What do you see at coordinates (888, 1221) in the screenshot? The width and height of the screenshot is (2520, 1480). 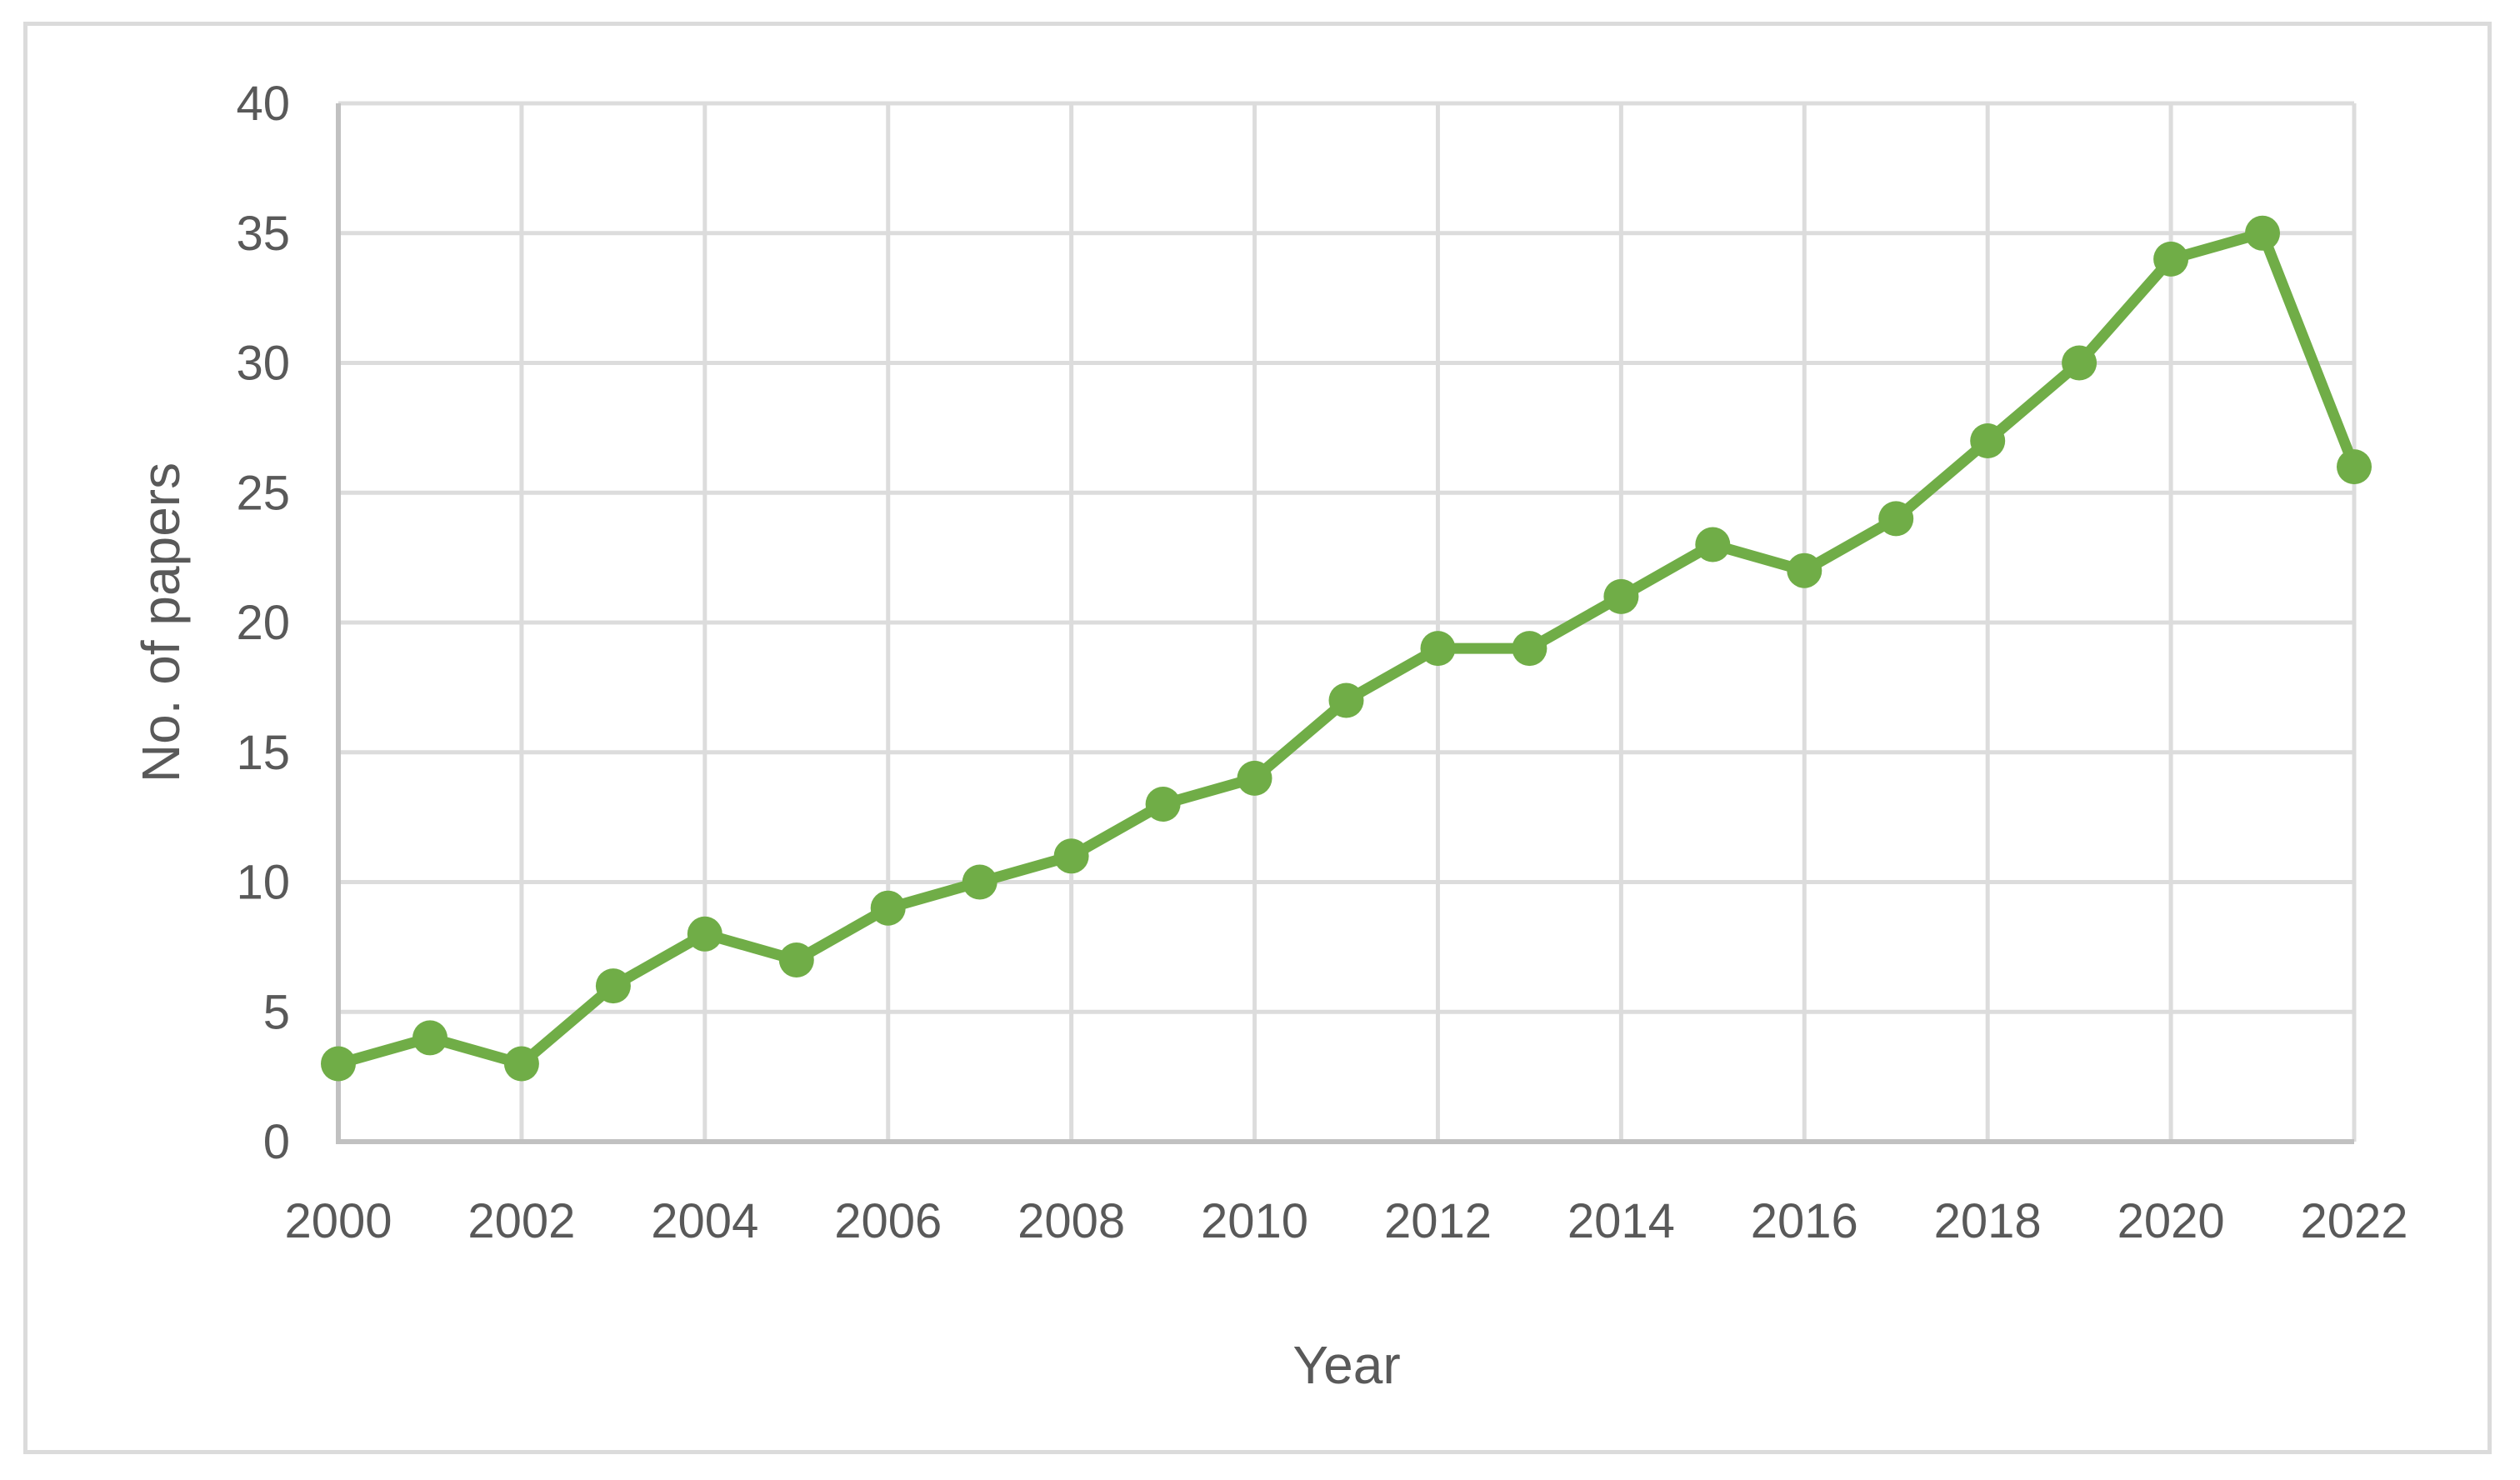 I see `x-tick-label: 2006` at bounding box center [888, 1221].